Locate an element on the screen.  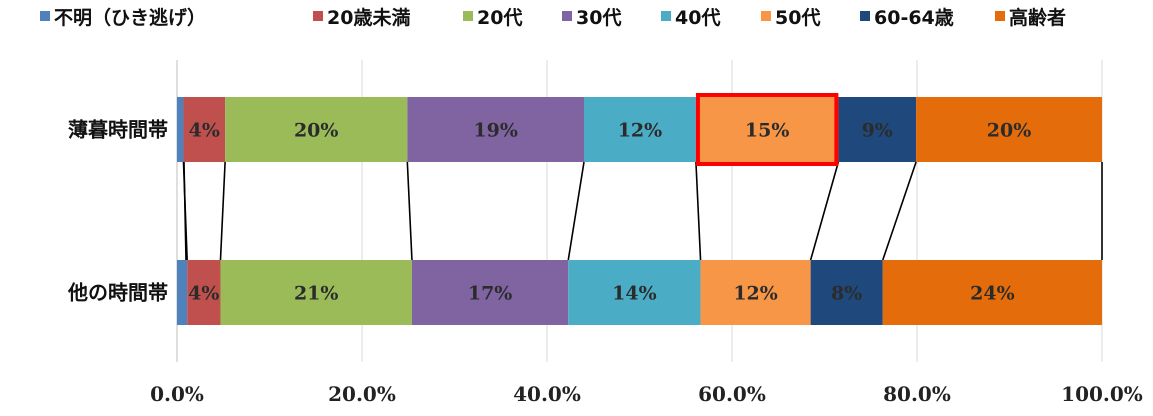
data-label: 24% is located at coordinates (992, 294).